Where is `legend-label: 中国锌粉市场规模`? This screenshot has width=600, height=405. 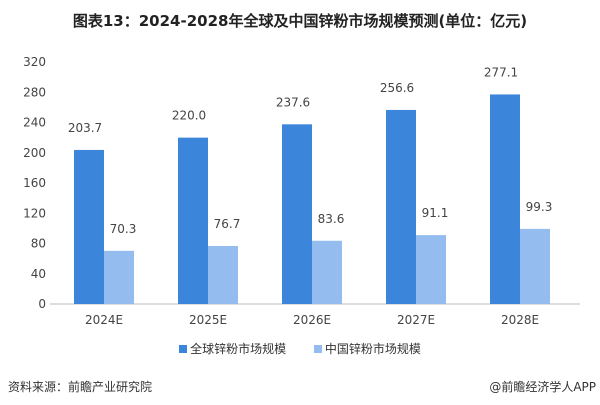
legend-label: 中国锌粉市场规模 is located at coordinates (372, 349).